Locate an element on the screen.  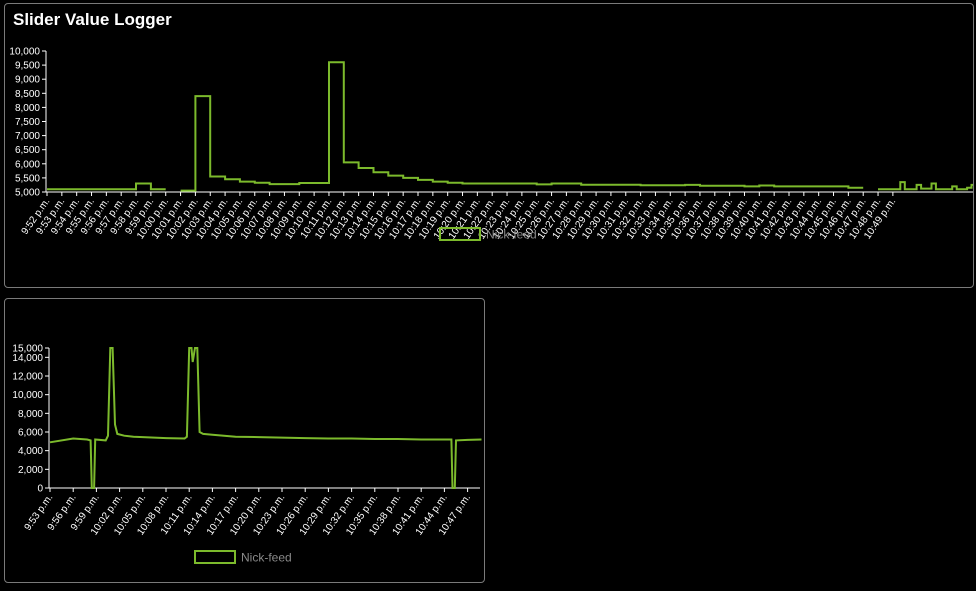
page-title: Slider Value Logger is located at coordinates (92, 19).